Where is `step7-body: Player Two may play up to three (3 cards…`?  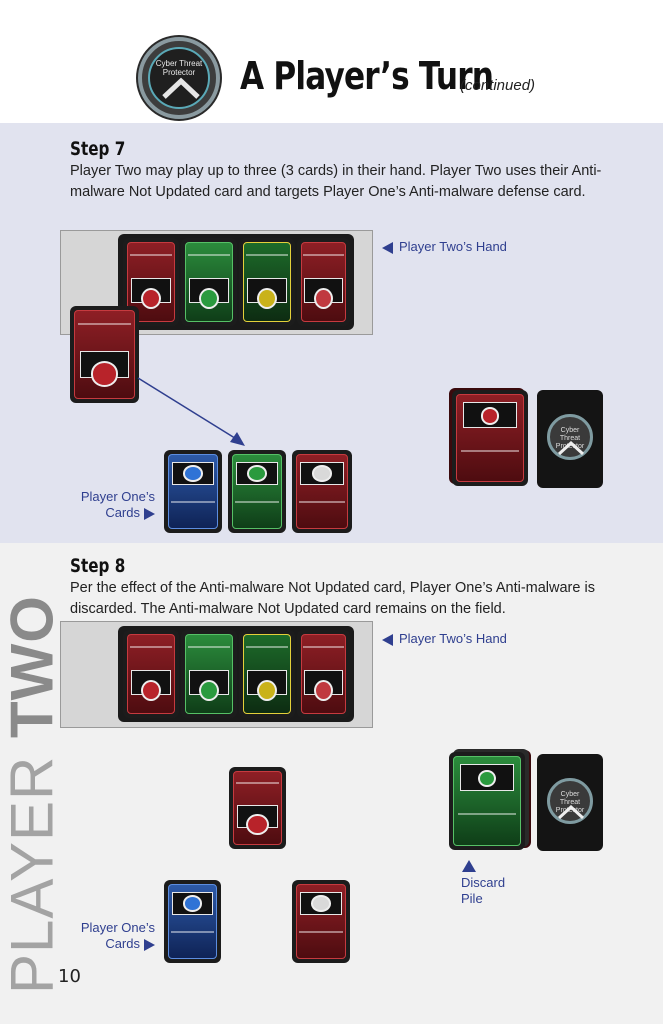 step7-body: Player Two may play up to three (3 cards… is located at coordinates (336, 181).